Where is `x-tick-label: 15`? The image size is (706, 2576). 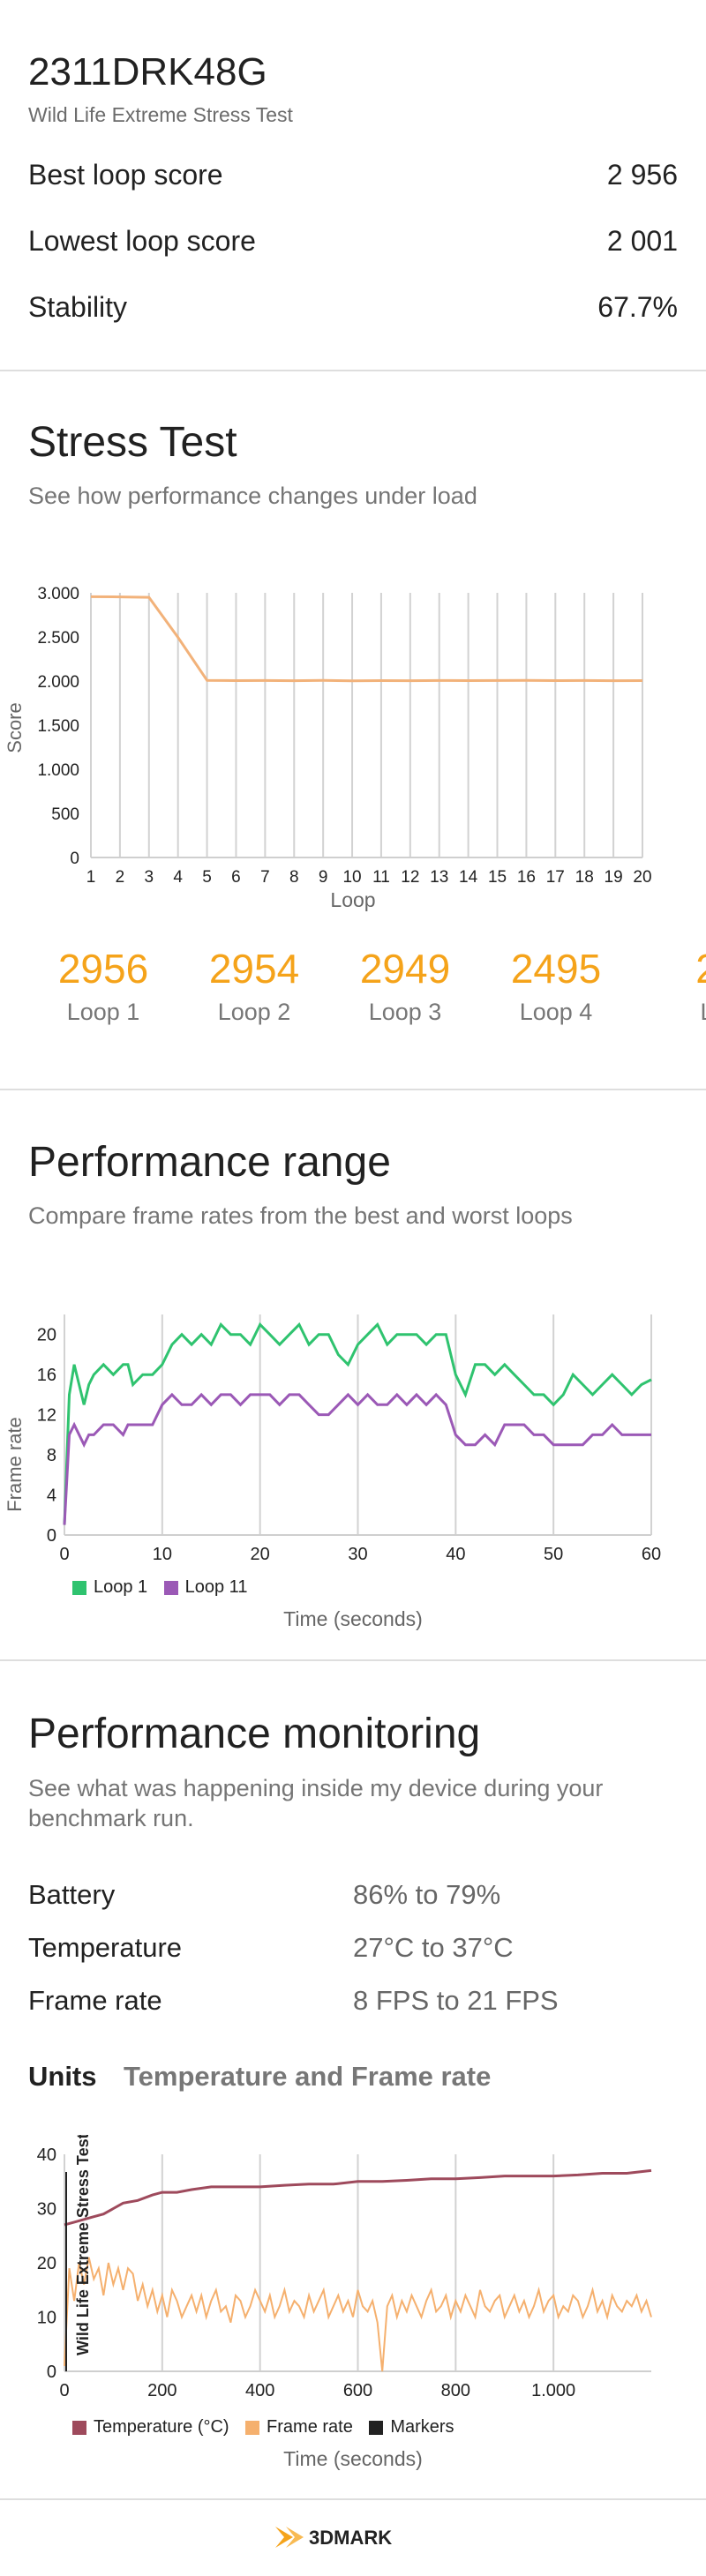
x-tick-label: 15 is located at coordinates (497, 878).